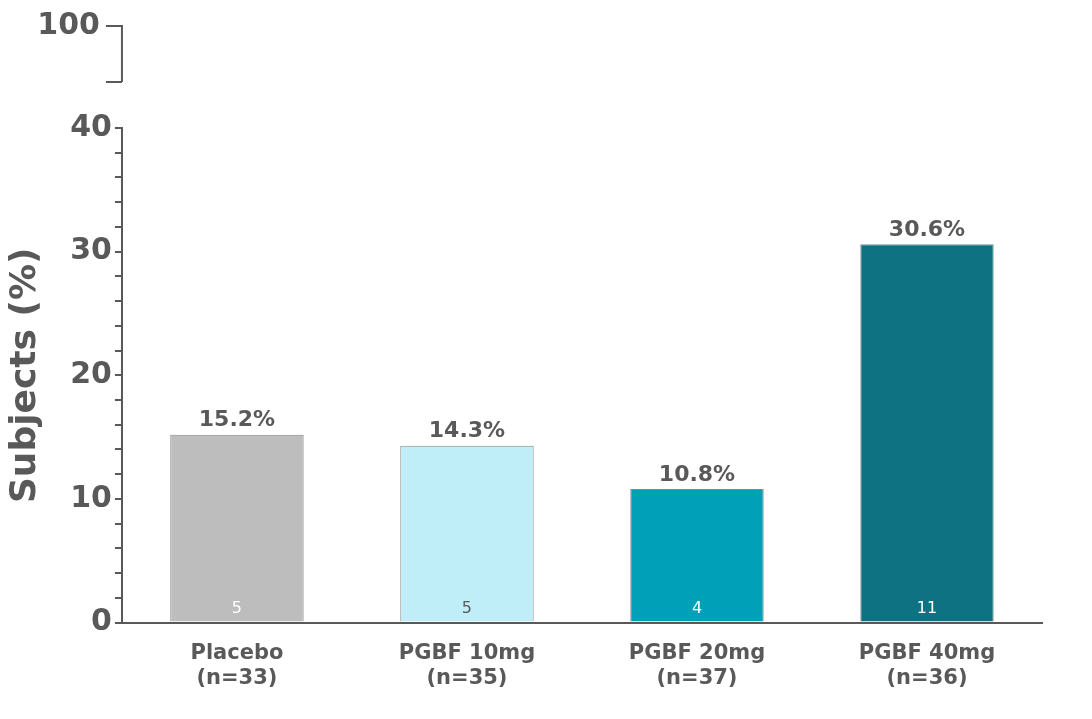 Image resolution: width=1092 pixels, height=719 pixels. I want to click on x-tick-label: PGBF 10mg (n=35), so click(467, 664).